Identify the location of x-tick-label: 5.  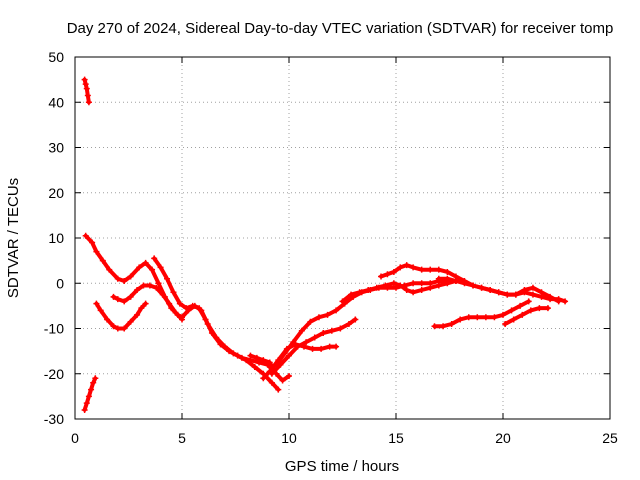
(182, 438).